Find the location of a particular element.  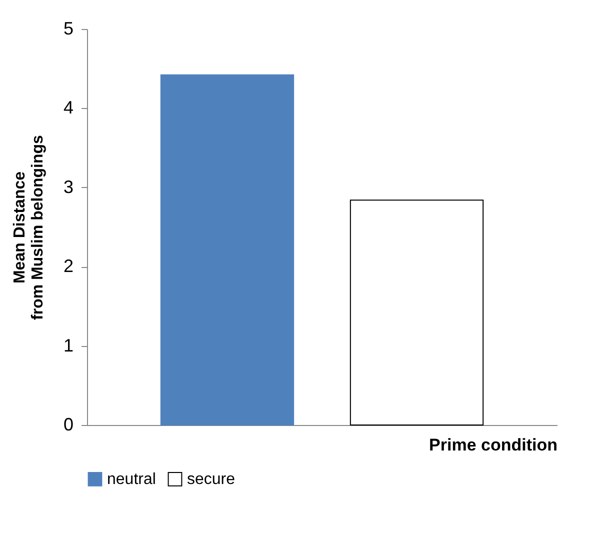

legend-label: neutral is located at coordinates (131, 479).